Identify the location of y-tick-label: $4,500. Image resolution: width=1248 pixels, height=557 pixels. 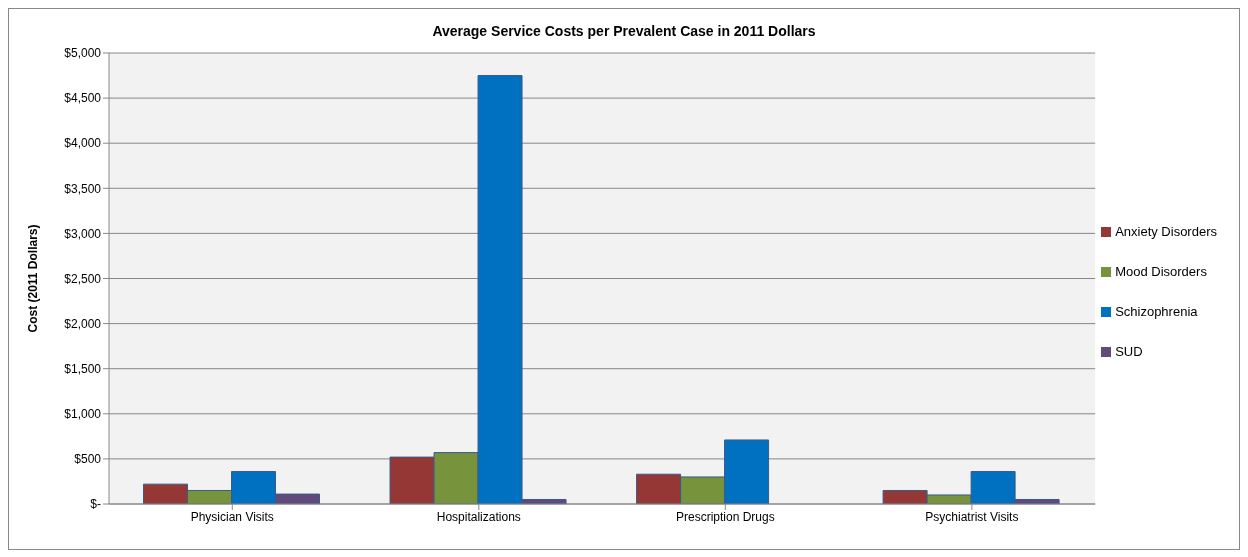
(83, 98).